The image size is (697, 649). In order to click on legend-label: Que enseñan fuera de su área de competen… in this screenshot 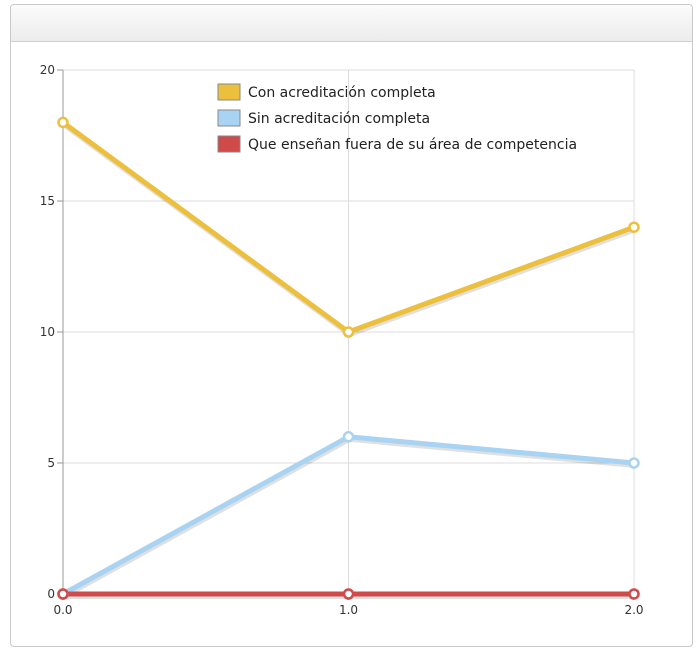, I will do `click(412, 145)`.